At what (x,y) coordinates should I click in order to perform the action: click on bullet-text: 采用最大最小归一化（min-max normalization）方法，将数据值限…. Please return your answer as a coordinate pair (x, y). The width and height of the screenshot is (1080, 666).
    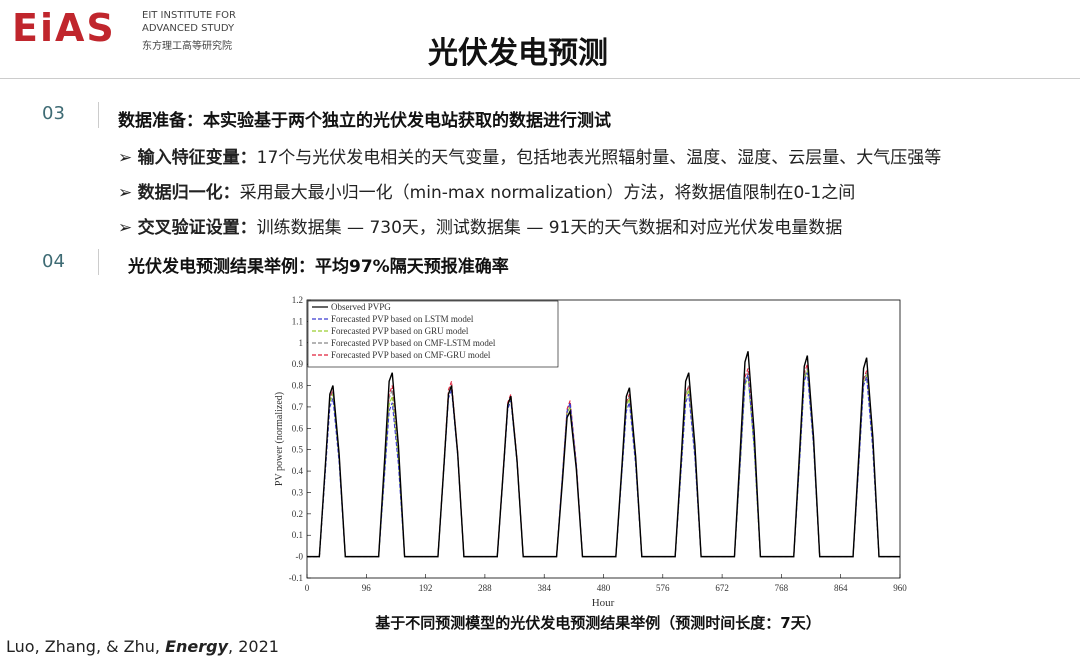
    Looking at the image, I should click on (547, 193).